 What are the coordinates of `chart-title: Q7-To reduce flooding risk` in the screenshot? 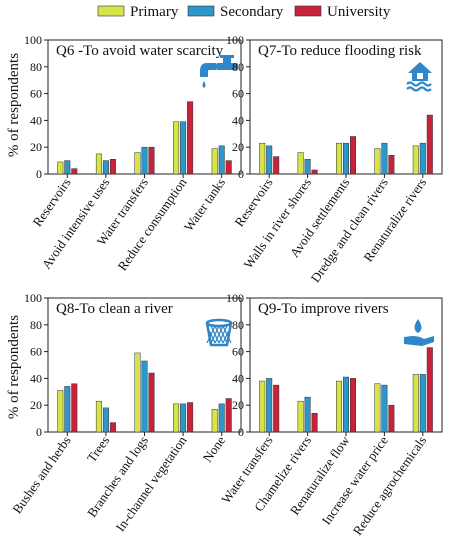 It's located at (340, 51).